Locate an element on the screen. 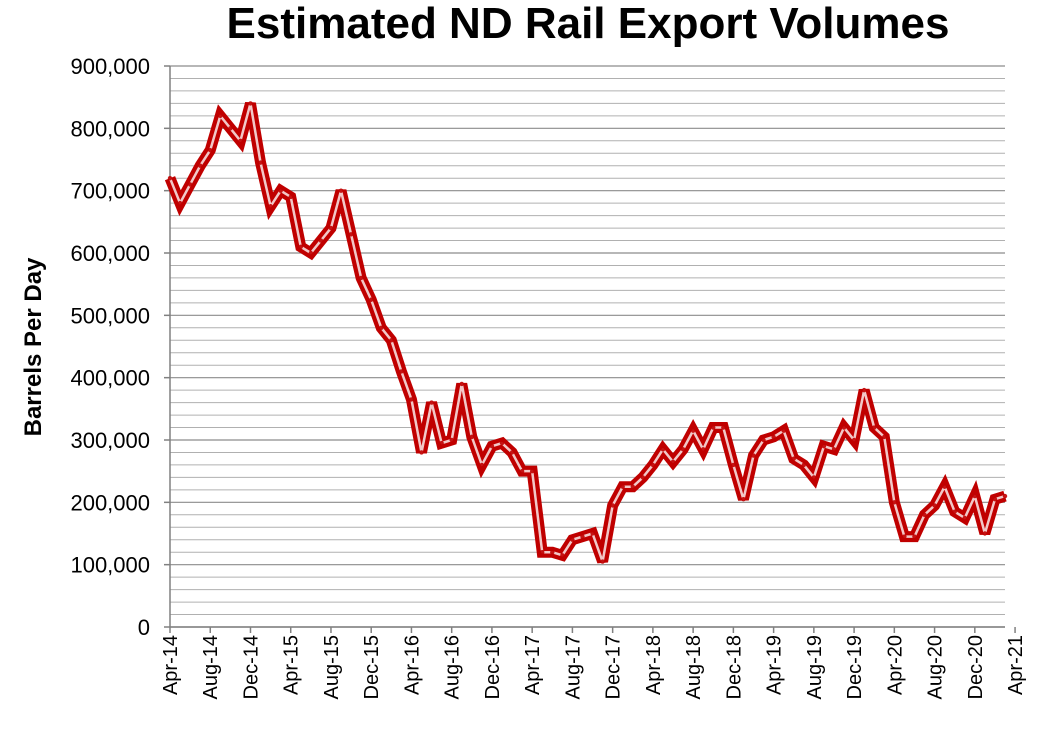 This screenshot has height=735, width=1037. x-tick-label: Apr-14 is located at coordinates (171, 665).